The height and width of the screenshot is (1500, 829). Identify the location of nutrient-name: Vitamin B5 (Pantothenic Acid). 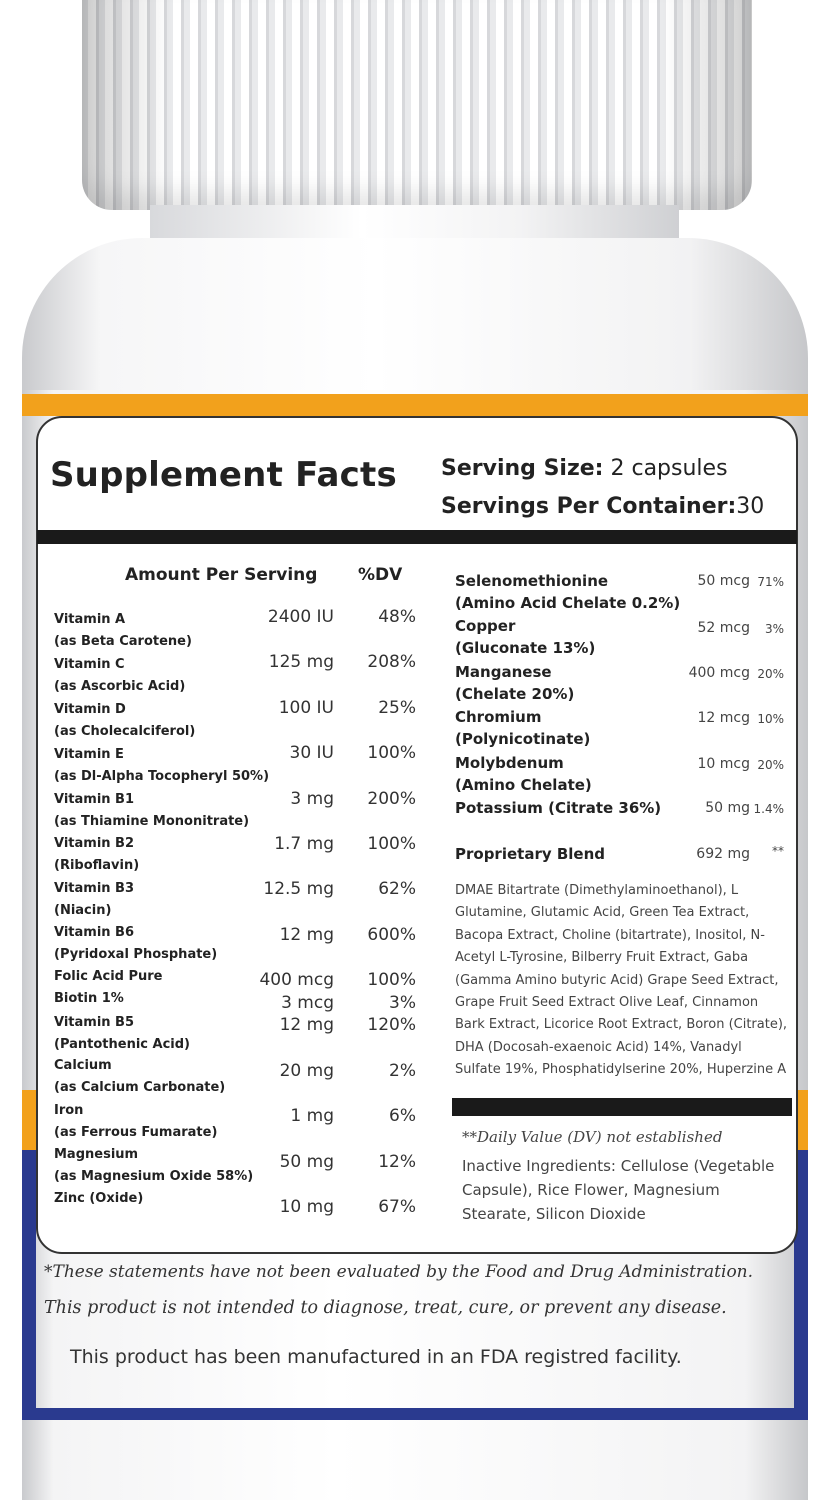
(122, 1033).